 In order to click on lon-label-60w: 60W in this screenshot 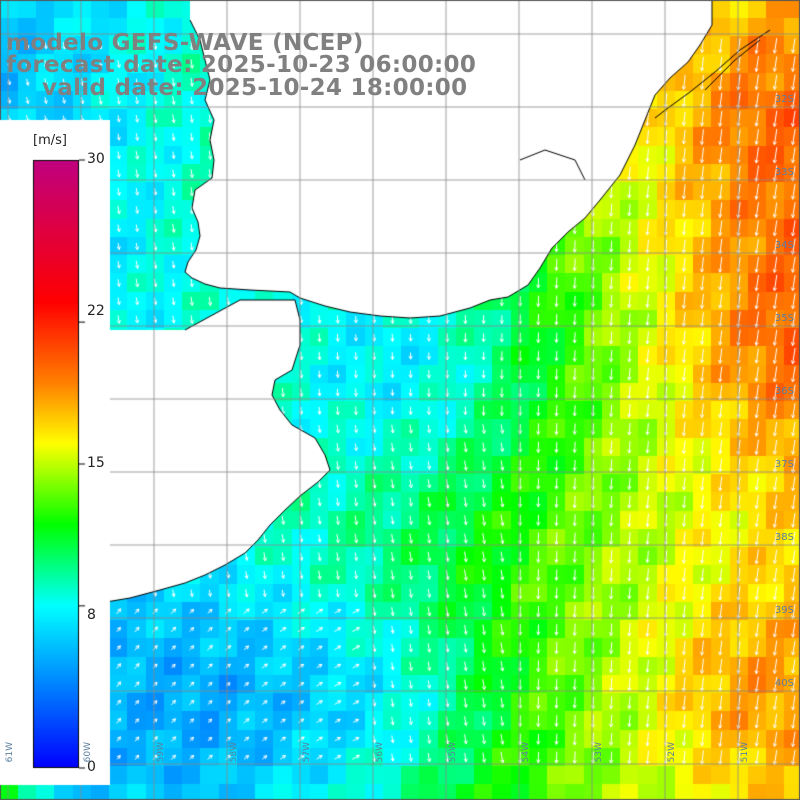, I will do `click(88, 752)`.